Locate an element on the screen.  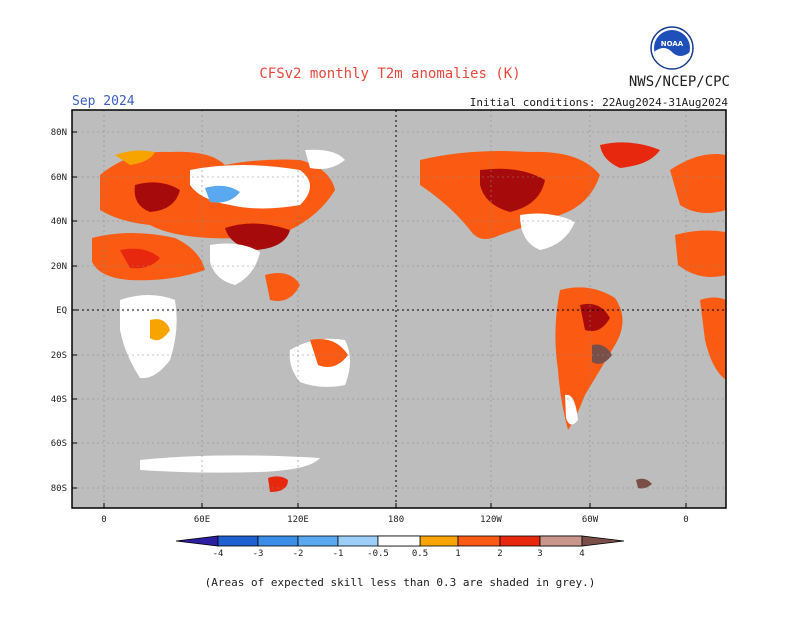
legend-arrow-high is located at coordinates (603, 541).